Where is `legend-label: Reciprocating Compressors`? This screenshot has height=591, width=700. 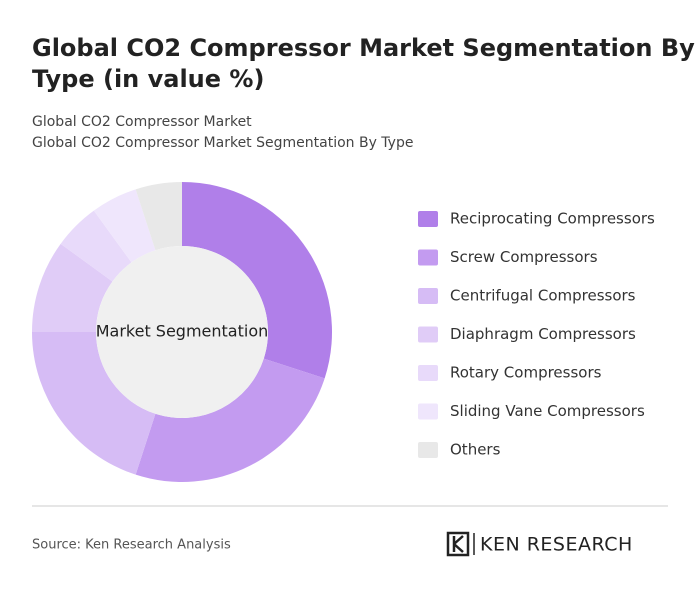
legend-label: Reciprocating Compressors is located at coordinates (552, 219).